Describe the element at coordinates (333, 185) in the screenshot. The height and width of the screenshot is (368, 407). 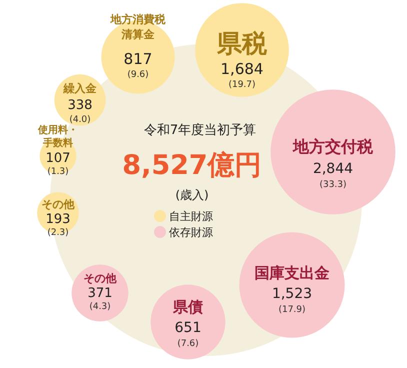
I see `text: (33.3)` at that location.